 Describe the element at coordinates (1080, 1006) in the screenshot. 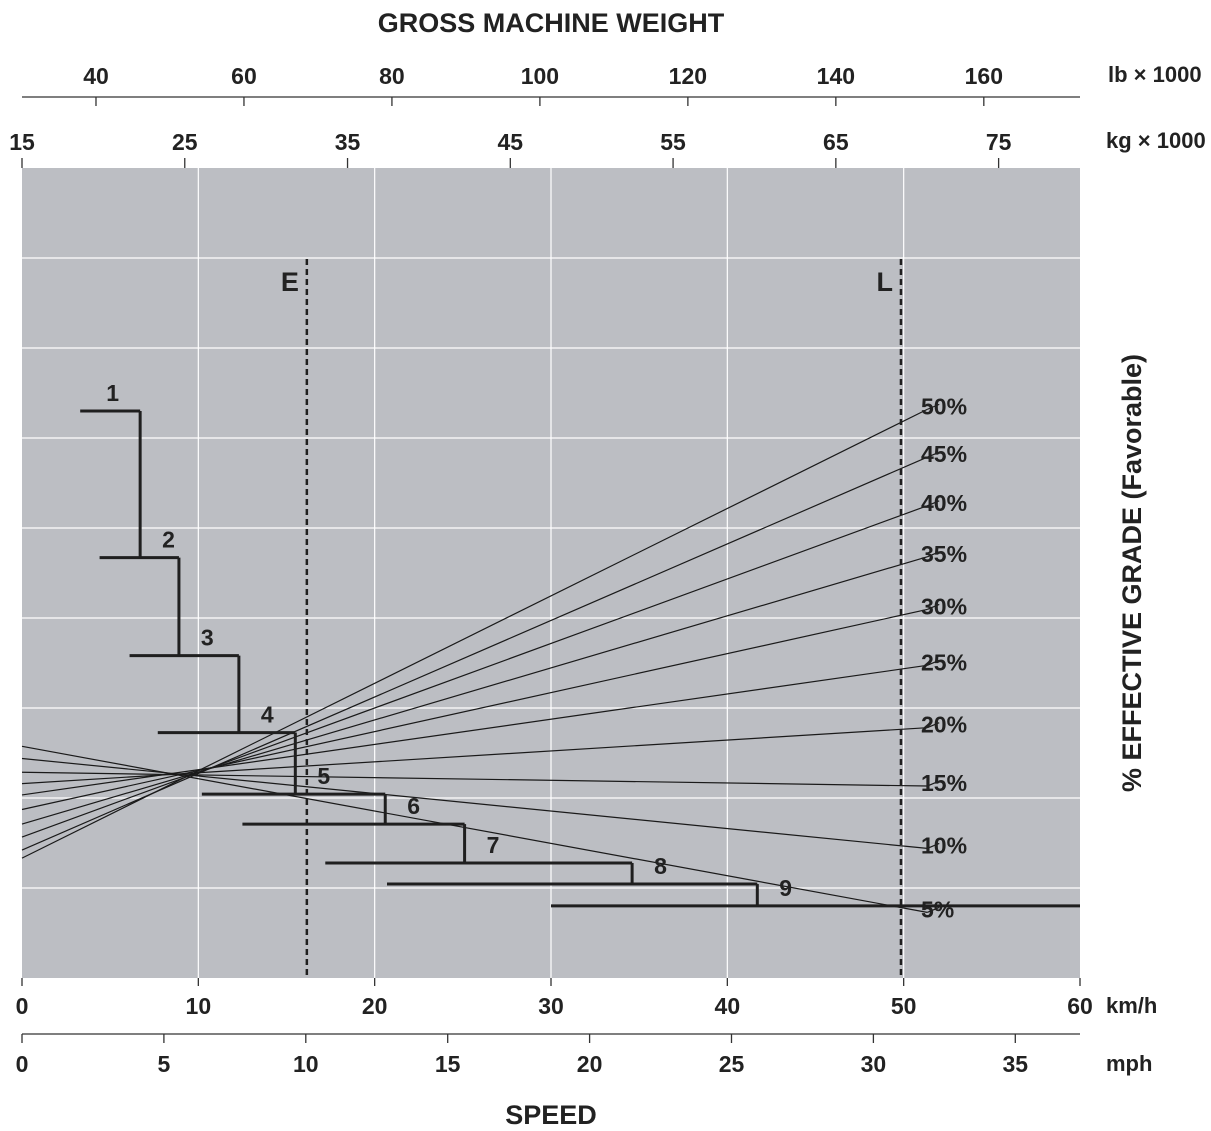

I see `kmh-tick-label: 60` at that location.